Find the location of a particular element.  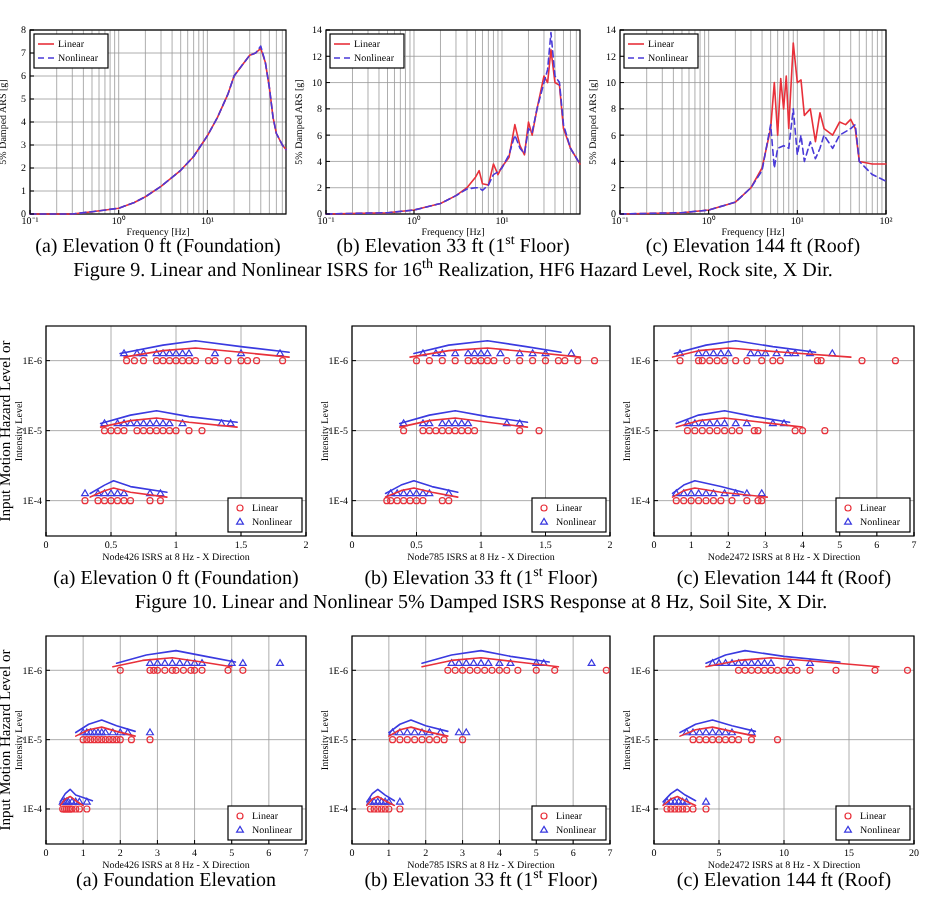

caption: Figure 10. Linear and Nonlinear 5% Damped ISRS Response at 8 Hz, Soil Site, X Dir. is located at coordinates (481, 603).